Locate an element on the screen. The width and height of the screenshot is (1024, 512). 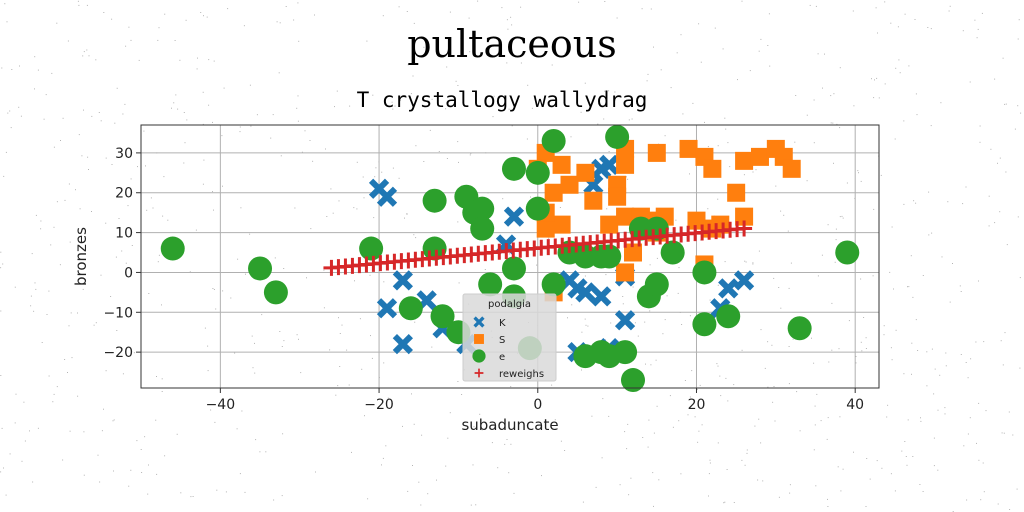
x-tick-label: 0 is located at coordinates (537, 405).